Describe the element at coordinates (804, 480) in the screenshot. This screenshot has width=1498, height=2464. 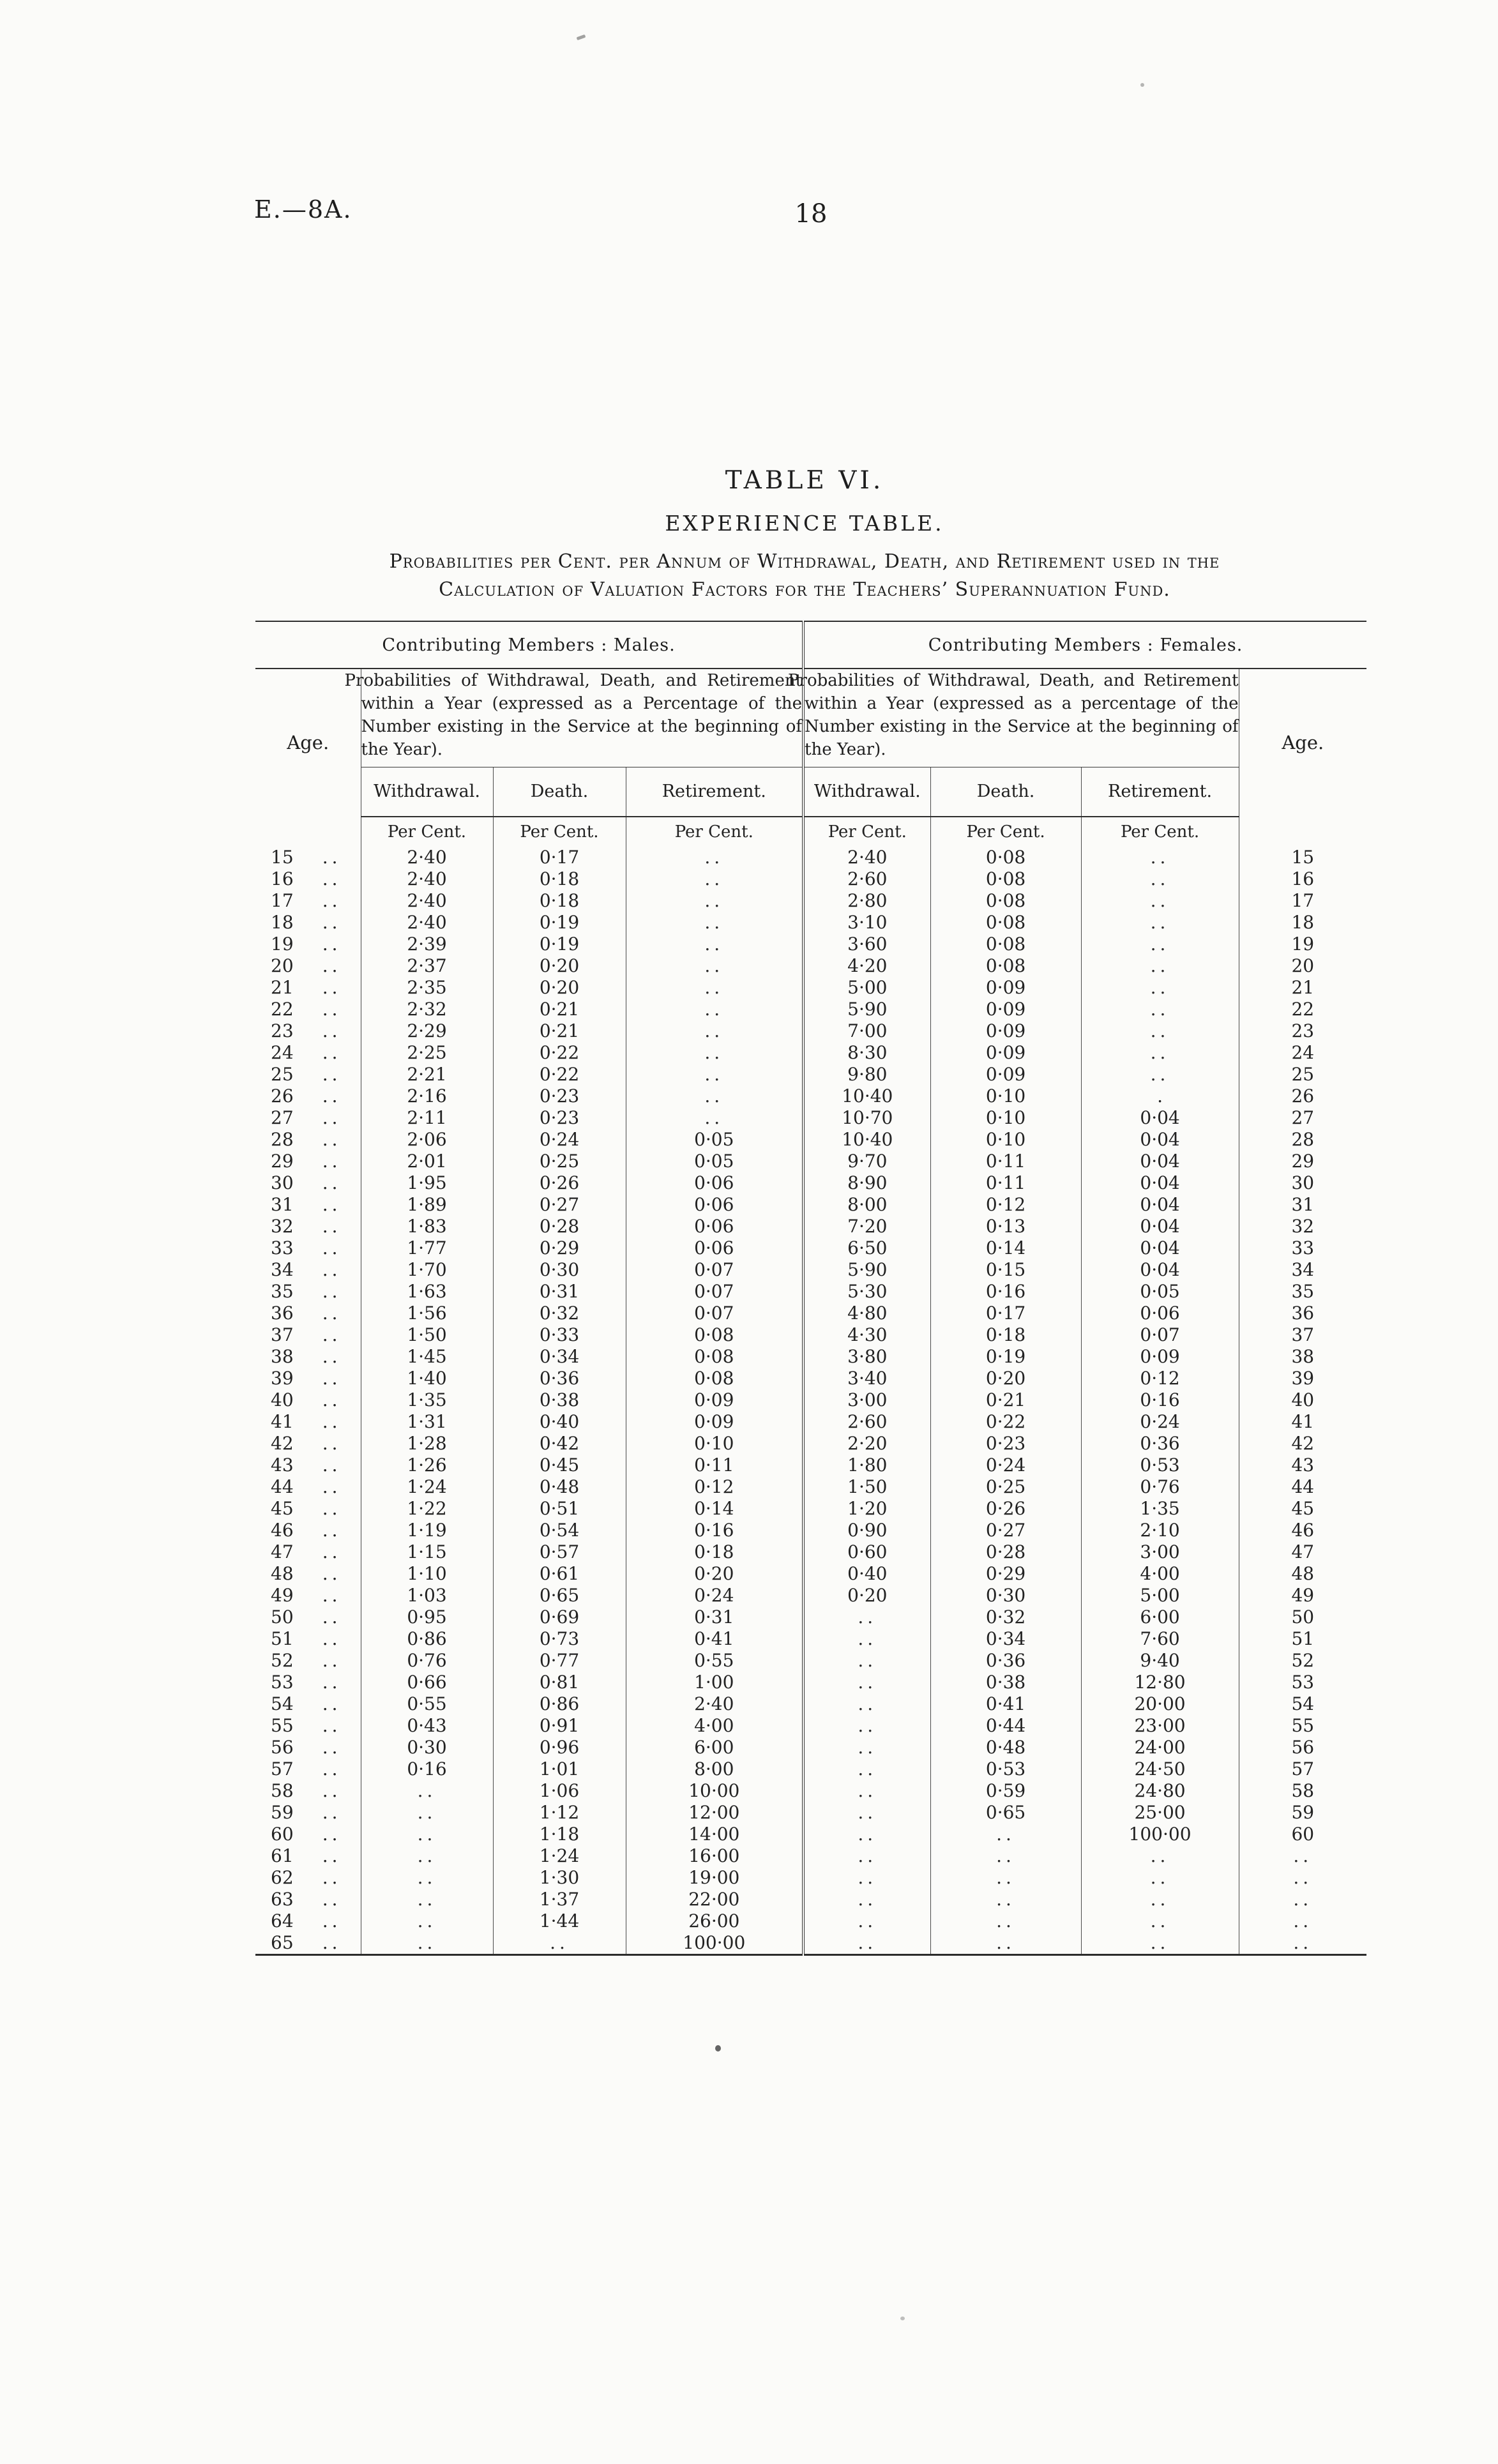
I see `table-title: TABLE VI.` at that location.